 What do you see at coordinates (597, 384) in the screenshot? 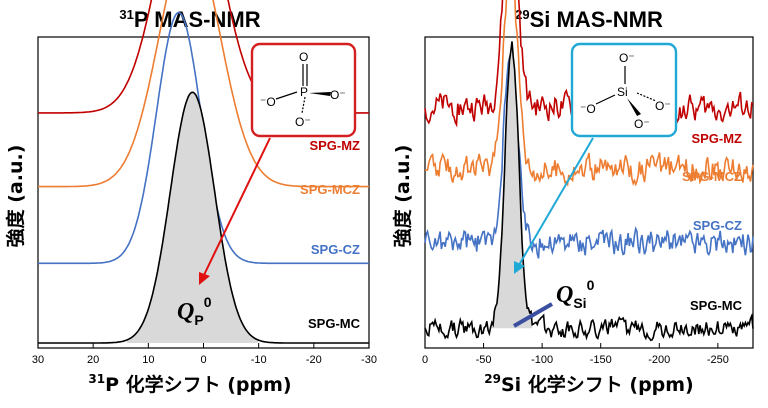
I see `si29-xlabel-text: Si 化学シフト (ppm)` at bounding box center [597, 384].